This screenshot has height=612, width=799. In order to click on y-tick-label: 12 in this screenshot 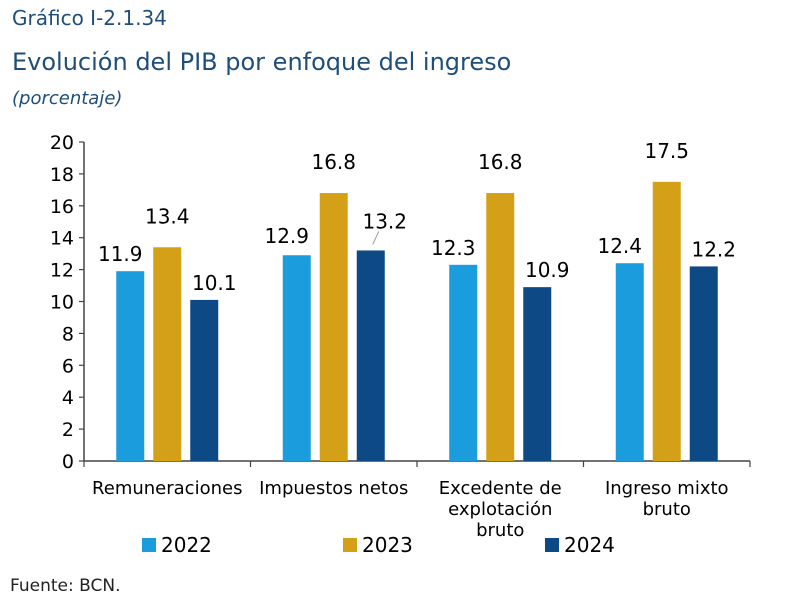, I will do `click(62, 271)`.